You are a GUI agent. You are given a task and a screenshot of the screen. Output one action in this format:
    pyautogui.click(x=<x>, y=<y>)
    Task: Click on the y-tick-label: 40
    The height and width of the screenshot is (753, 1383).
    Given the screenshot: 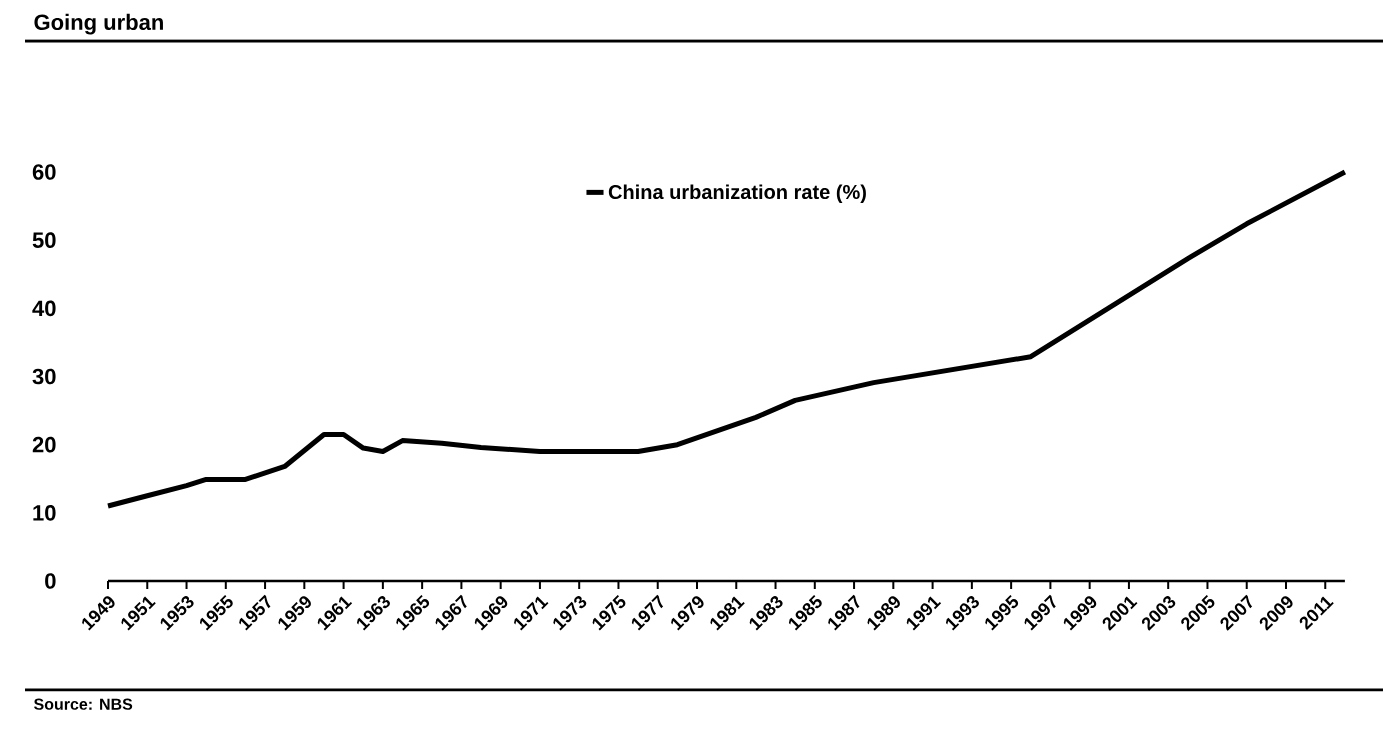 What is the action you would take?
    pyautogui.click(x=44, y=308)
    